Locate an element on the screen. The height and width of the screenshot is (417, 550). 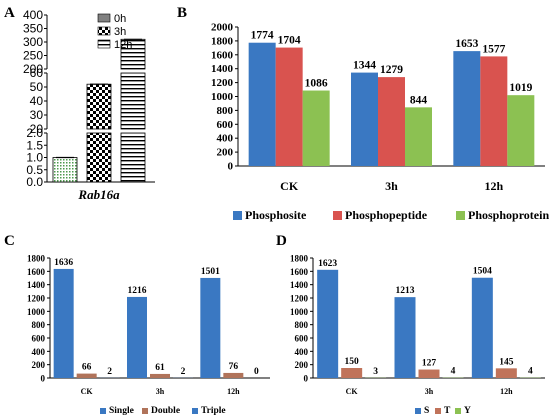
bar-phosphosite-ck is located at coordinates (262, 104).